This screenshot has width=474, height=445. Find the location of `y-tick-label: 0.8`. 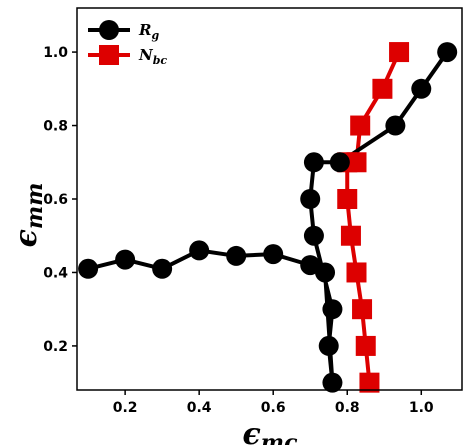

y-tick-label: 0.8 is located at coordinates (55, 127).